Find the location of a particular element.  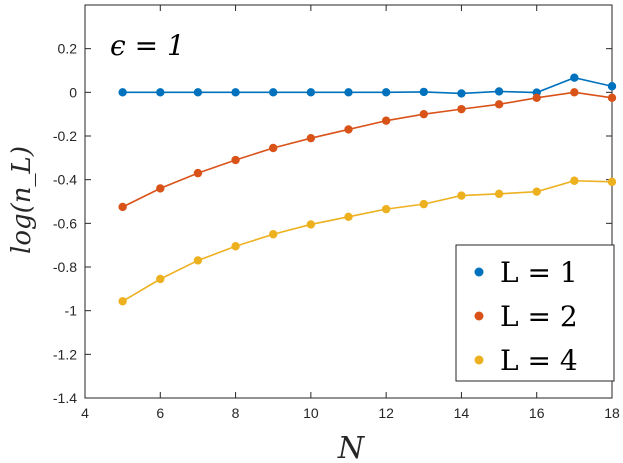

y-tick-label: -1.4 is located at coordinates (65, 398).